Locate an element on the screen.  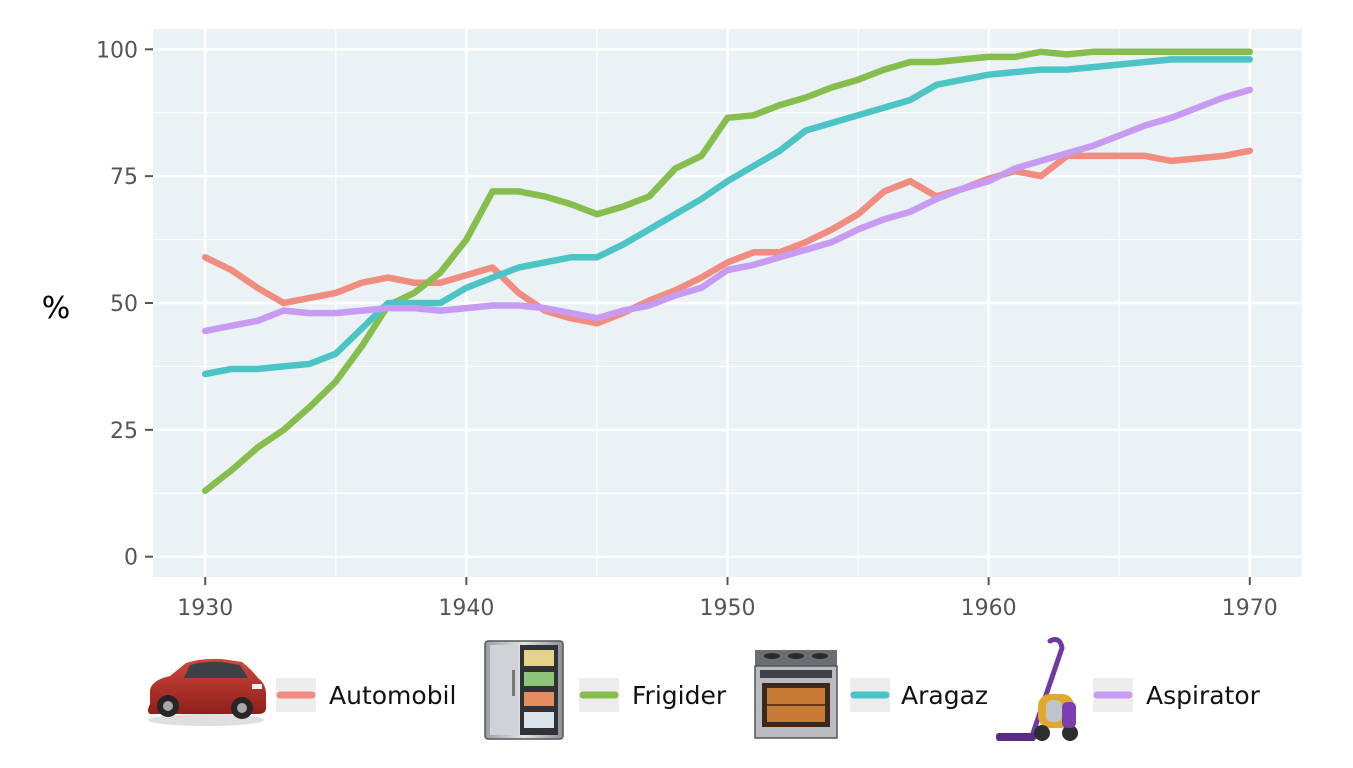
legend-item-aspirator: Aspirator is located at coordinates (1128, 689).